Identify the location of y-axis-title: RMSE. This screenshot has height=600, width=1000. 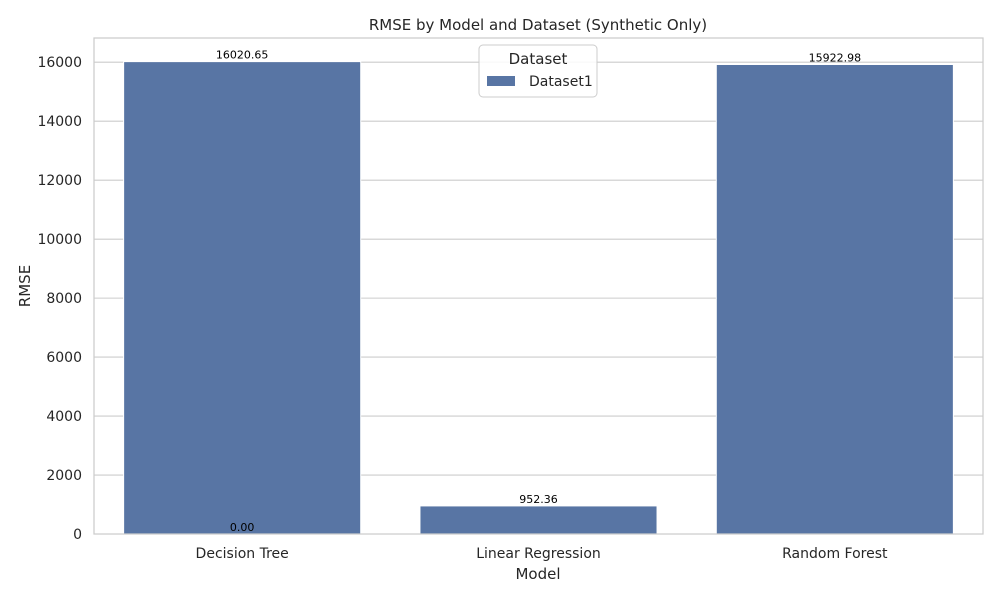
(25, 286).